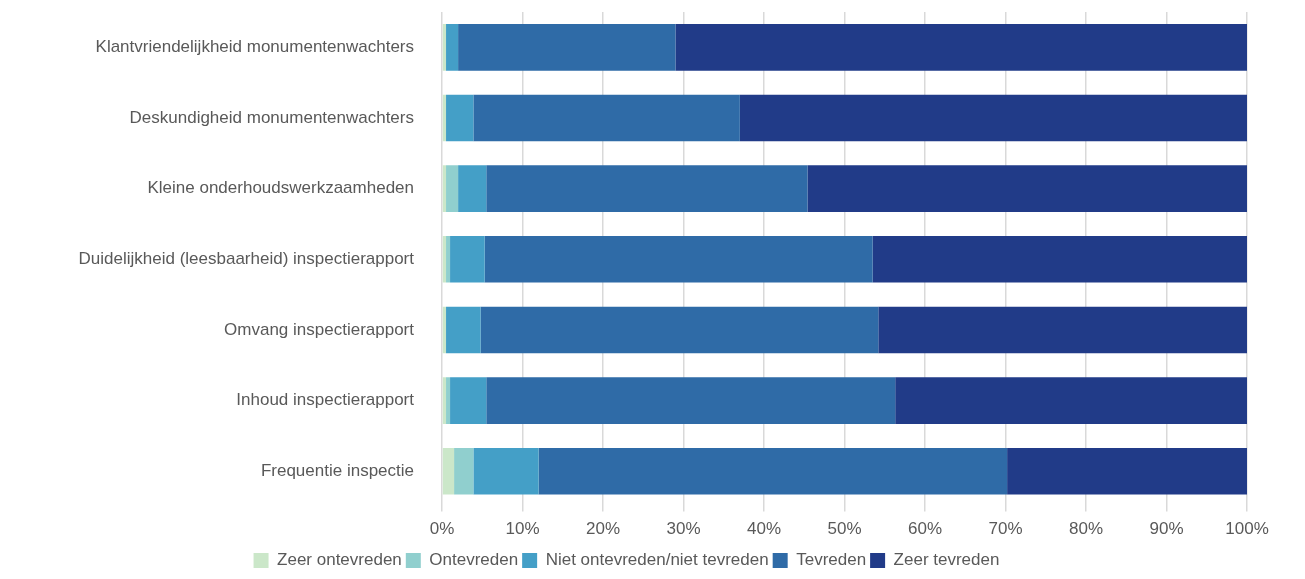 The height and width of the screenshot is (579, 1305). I want to click on y-tick-label: Kleine onderhoudswerkzaamheden, so click(280, 188).